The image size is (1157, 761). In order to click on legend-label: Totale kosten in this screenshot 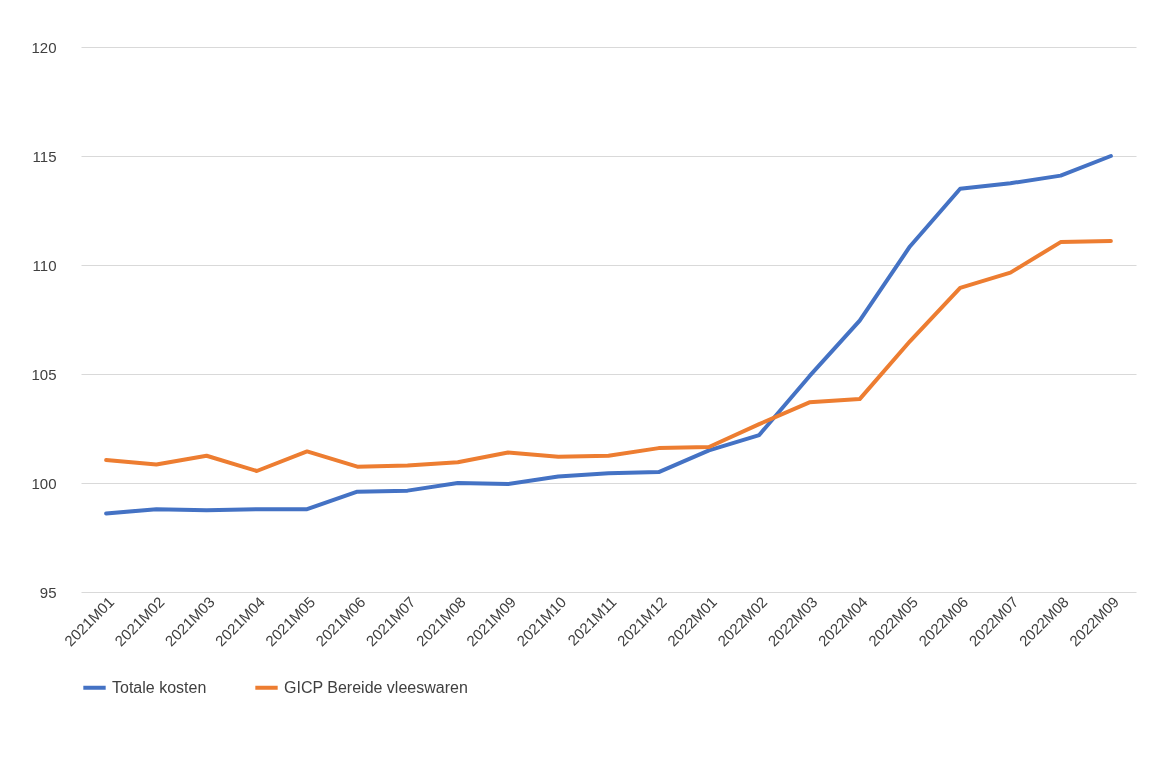, I will do `click(159, 687)`.